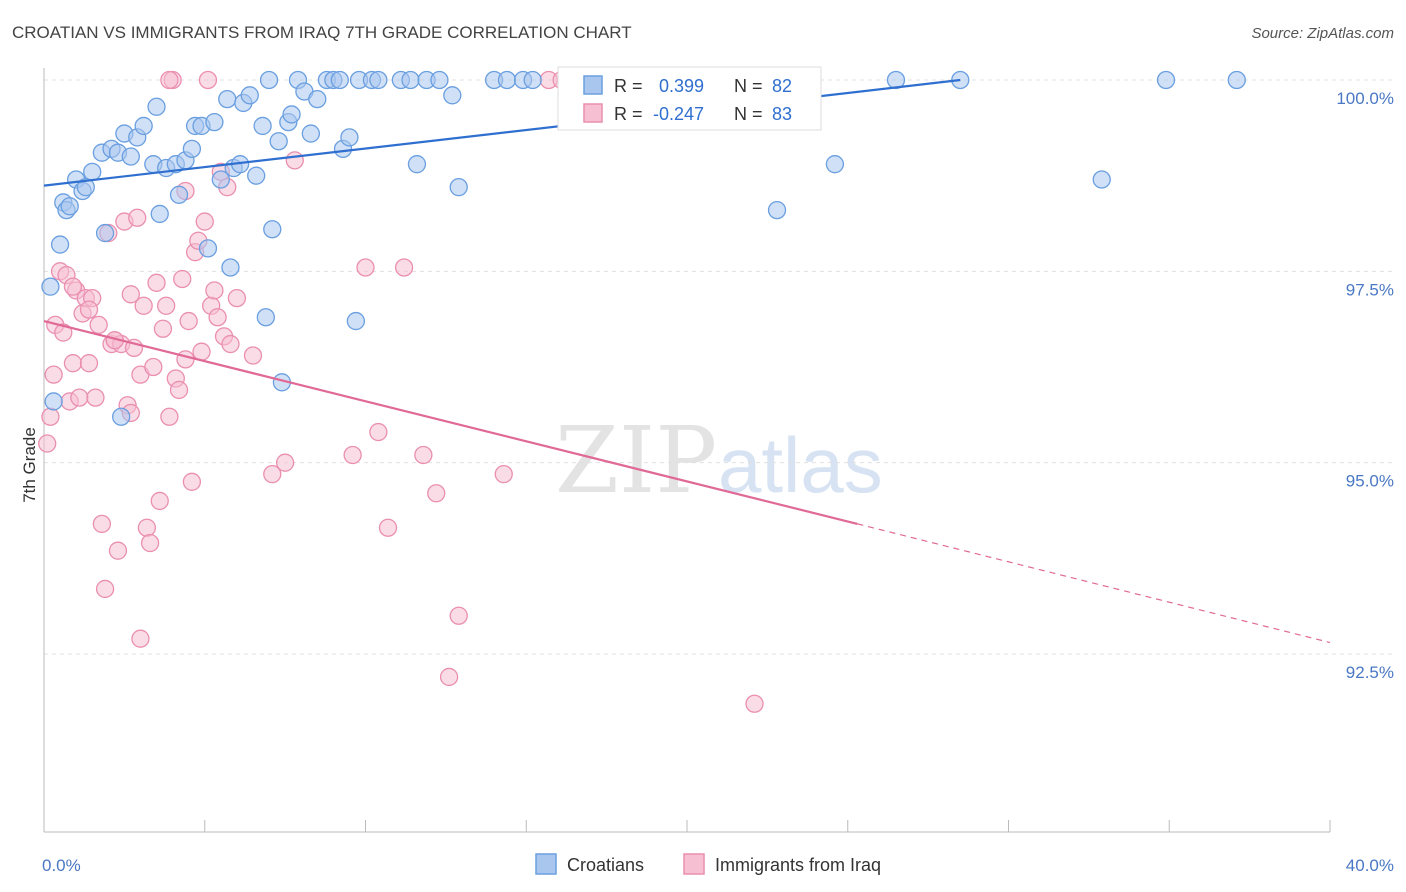 The height and width of the screenshot is (892, 1406). Describe the element at coordinates (748, 114) in the screenshot. I see `stats-n-label-iraq: N =` at that location.